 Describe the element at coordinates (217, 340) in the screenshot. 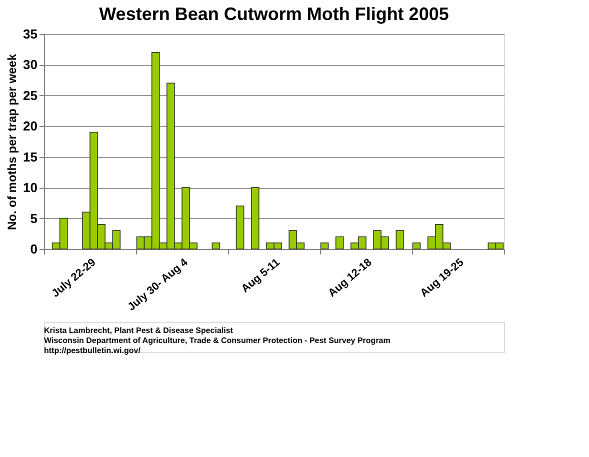

I see `text: Wisconsin Department of Agriculture, Trade & Consumer Protection - Pest Survey Program` at that location.